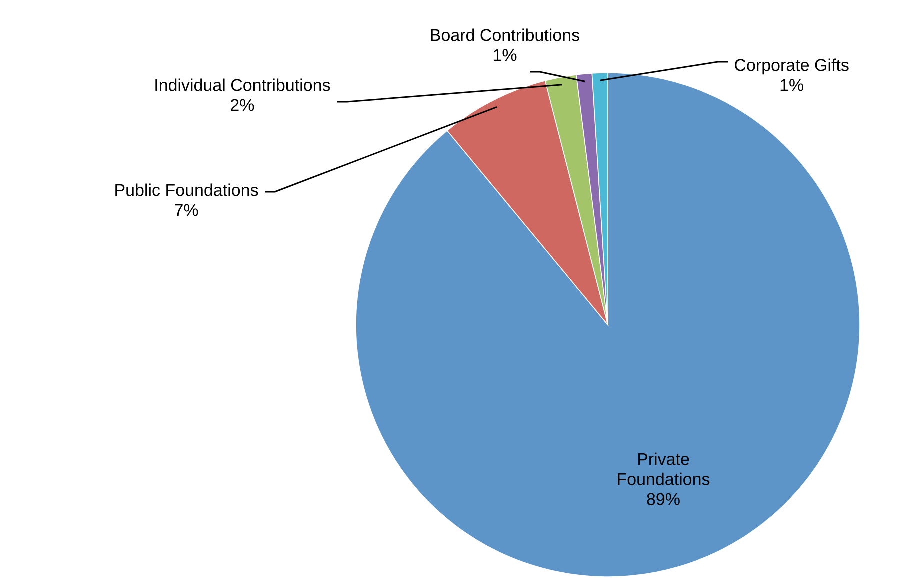 The image size is (921, 578). I want to click on slice-label: Corporate Gifts, so click(792, 66).